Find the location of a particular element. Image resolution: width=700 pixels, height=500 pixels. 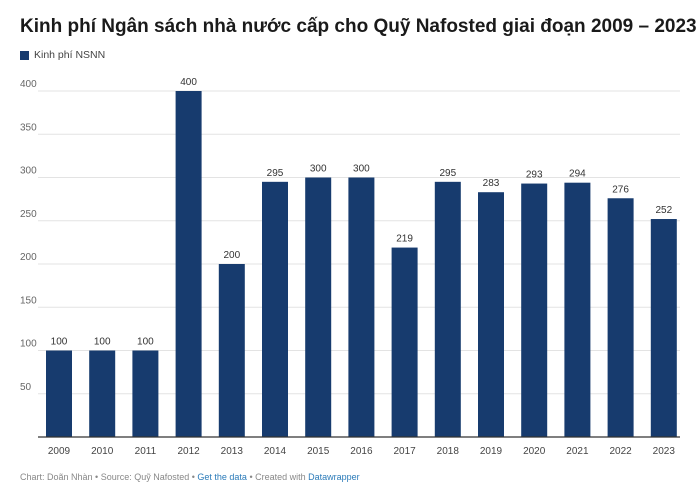

x-tick-label: 2017 is located at coordinates (404, 451).